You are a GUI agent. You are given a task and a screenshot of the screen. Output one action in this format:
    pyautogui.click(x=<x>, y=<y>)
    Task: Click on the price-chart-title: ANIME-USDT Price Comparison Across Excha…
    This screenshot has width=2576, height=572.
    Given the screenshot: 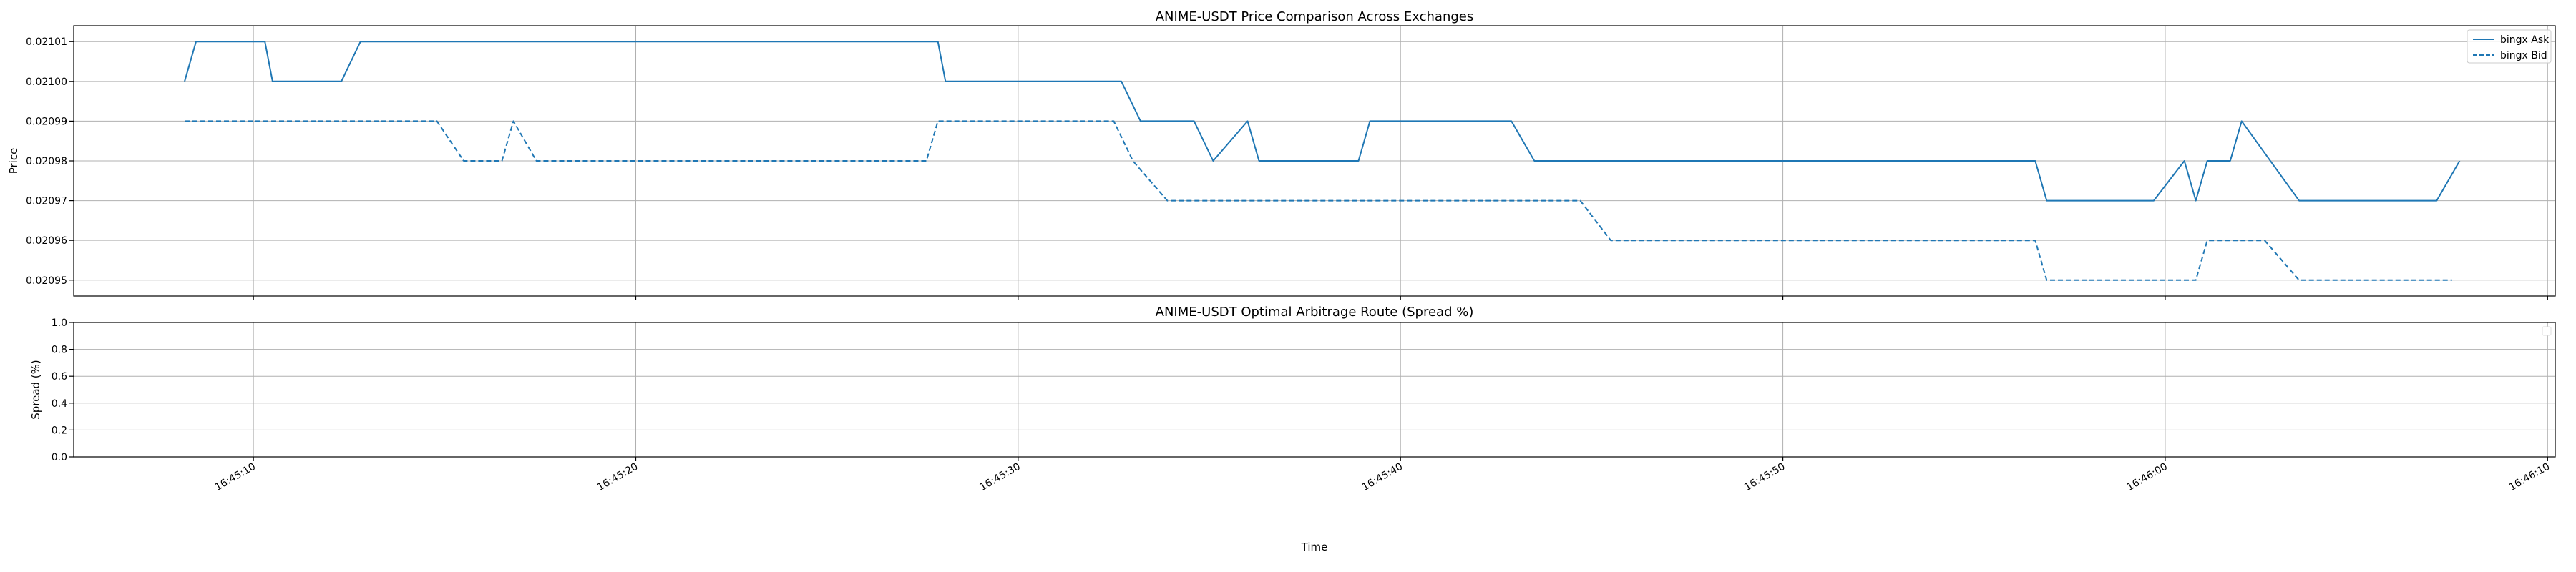 What is the action you would take?
    pyautogui.click(x=1315, y=16)
    